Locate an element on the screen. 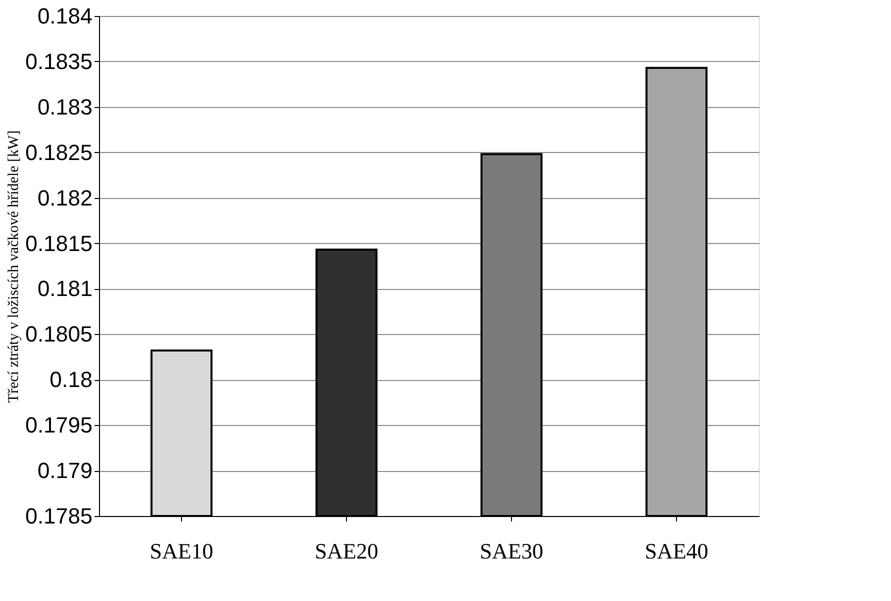 The width and height of the screenshot is (891, 601). y-axis-title: Třecí ztráty v ložiscích vačkové hřídele [kW] is located at coordinates (14, 266).